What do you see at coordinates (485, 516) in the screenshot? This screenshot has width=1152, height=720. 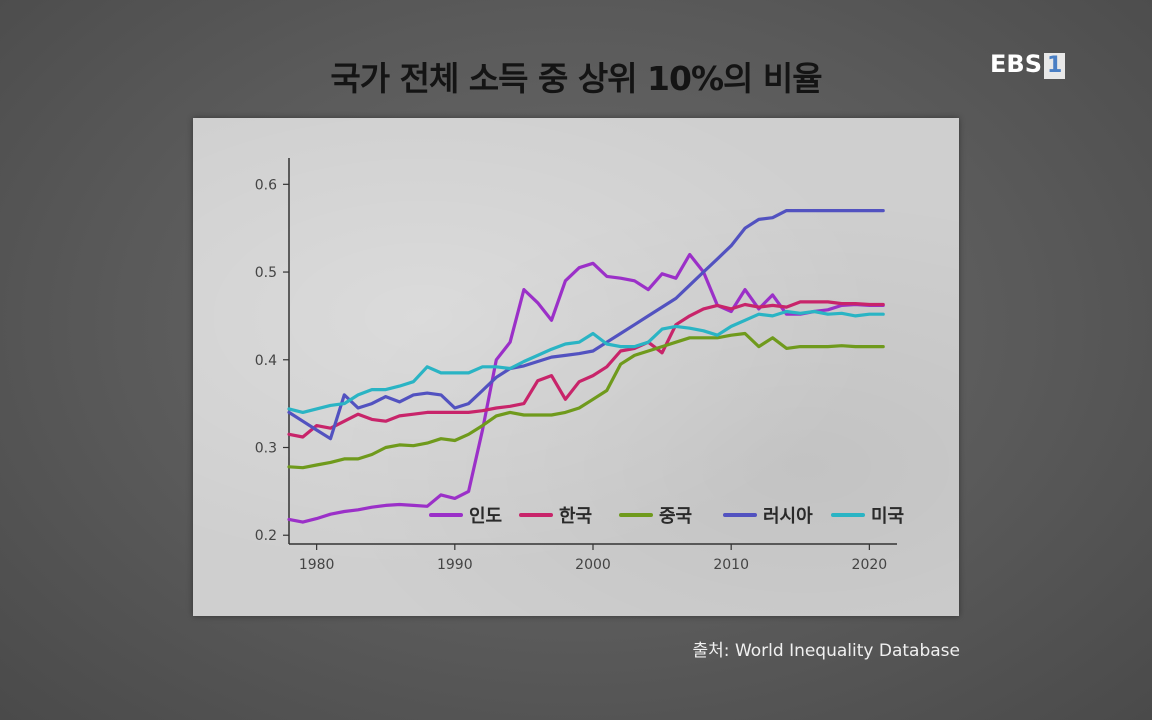 I see `legend-label: 인도` at bounding box center [485, 516].